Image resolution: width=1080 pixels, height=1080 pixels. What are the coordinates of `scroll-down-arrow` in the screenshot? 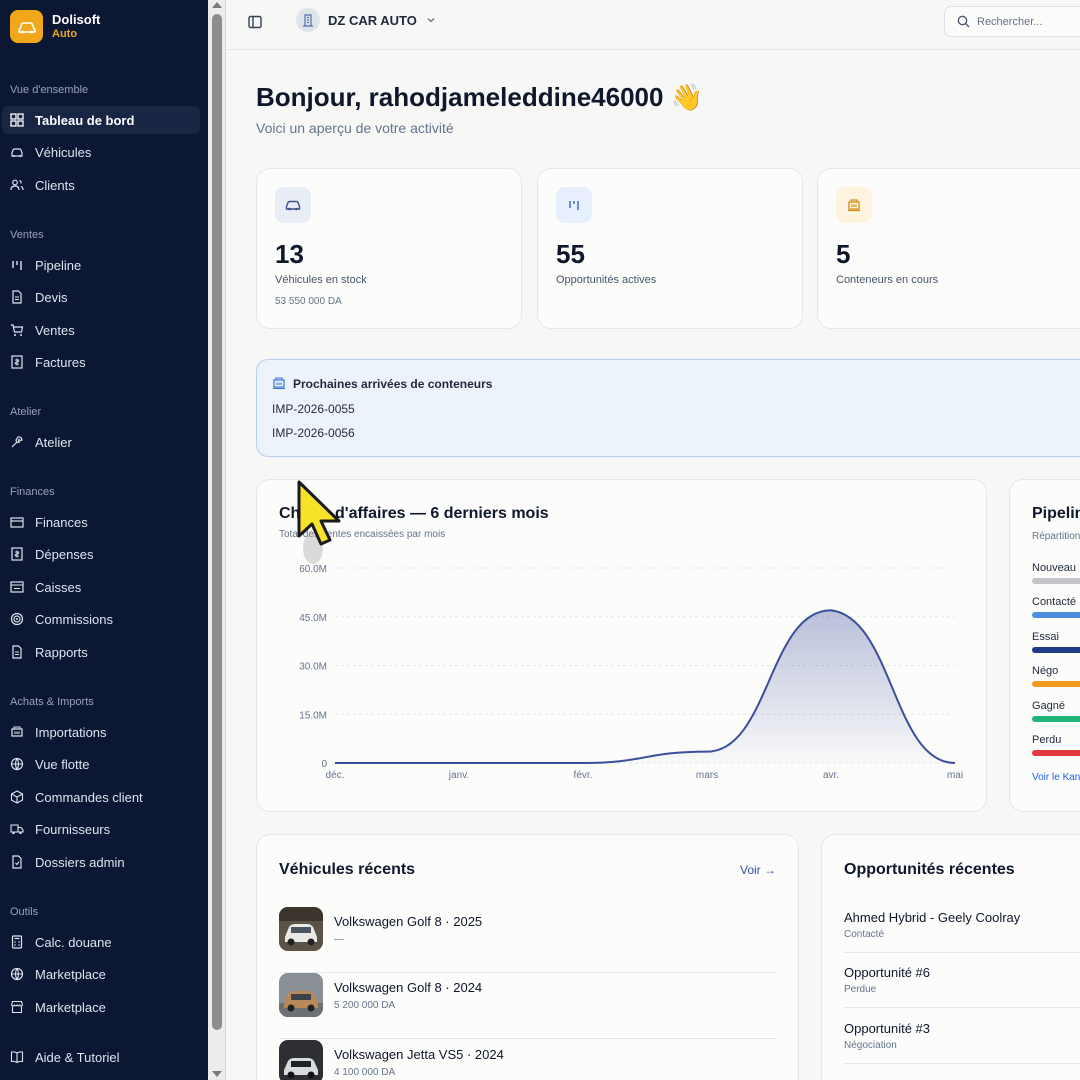 It's located at (217, 1074).